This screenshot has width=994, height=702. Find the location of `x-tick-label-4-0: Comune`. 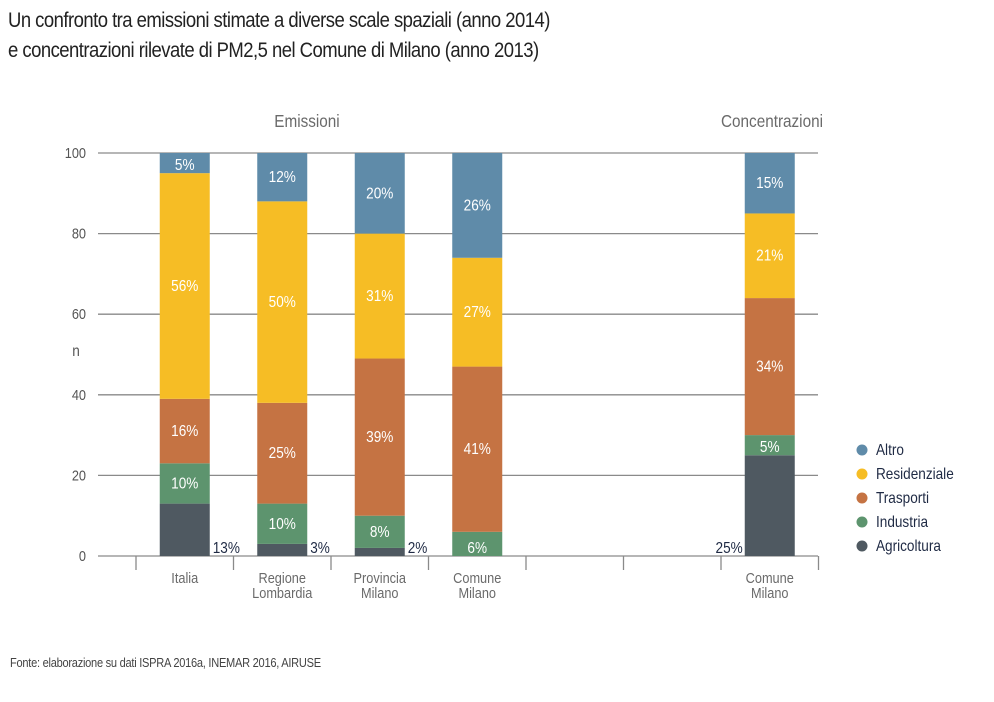

x-tick-label-4-0: Comune is located at coordinates (770, 577).